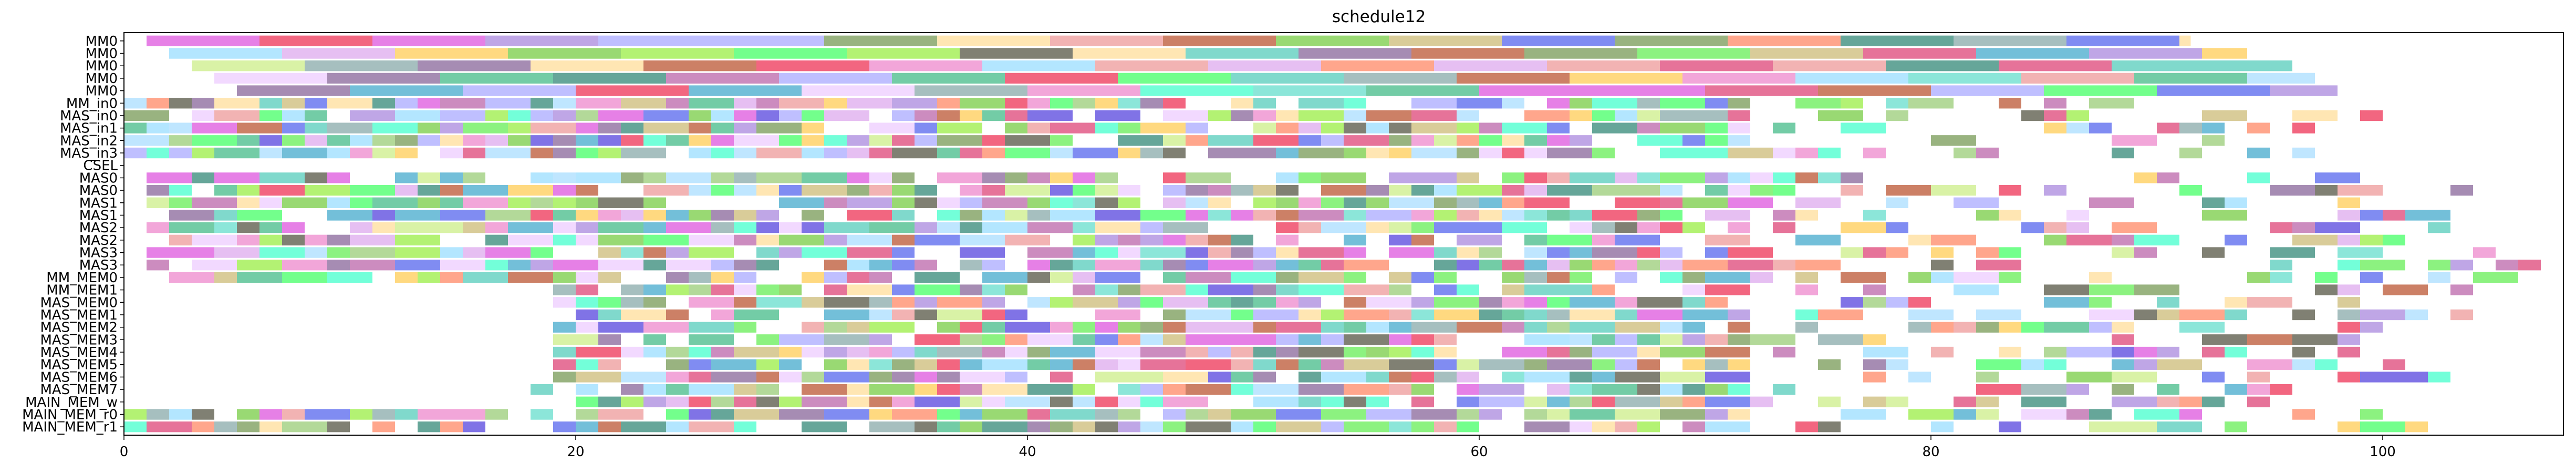  I want to click on y-tick-label: MAS2, so click(98, 228).